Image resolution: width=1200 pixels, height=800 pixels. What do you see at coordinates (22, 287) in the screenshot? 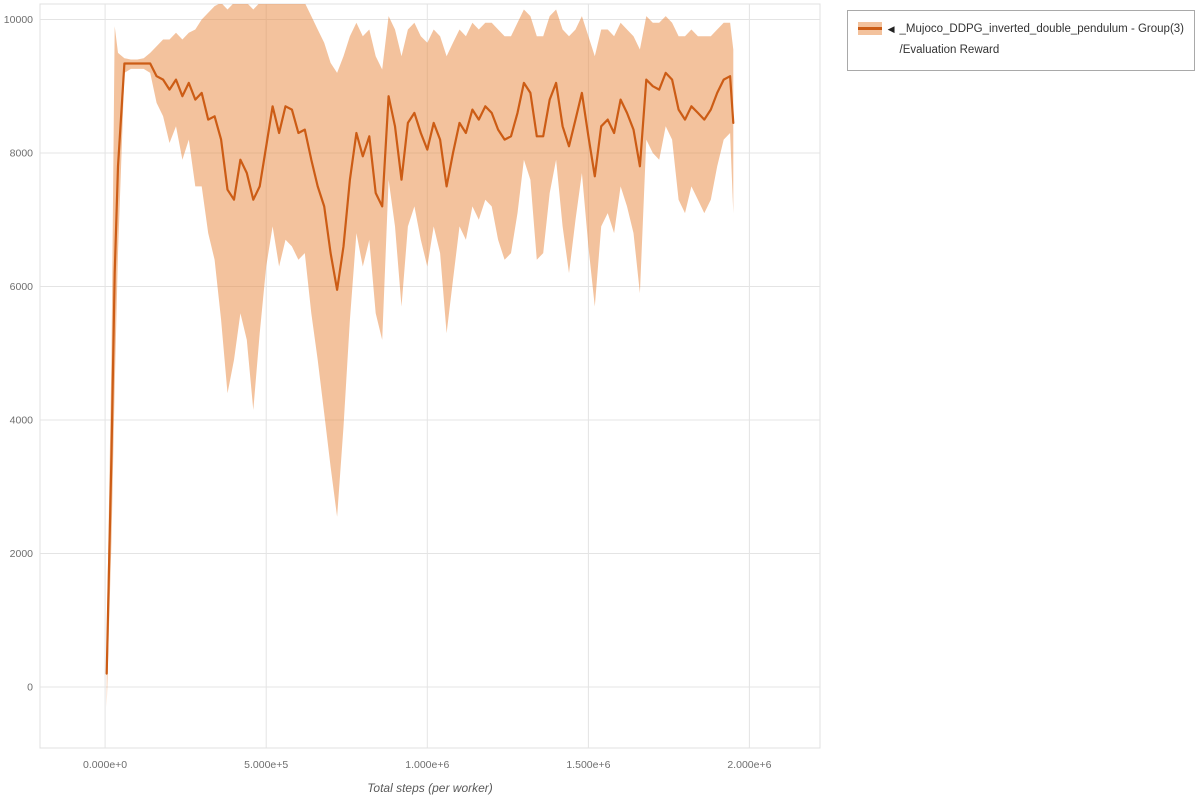
I see `y-tick-label: 6000` at bounding box center [22, 287].